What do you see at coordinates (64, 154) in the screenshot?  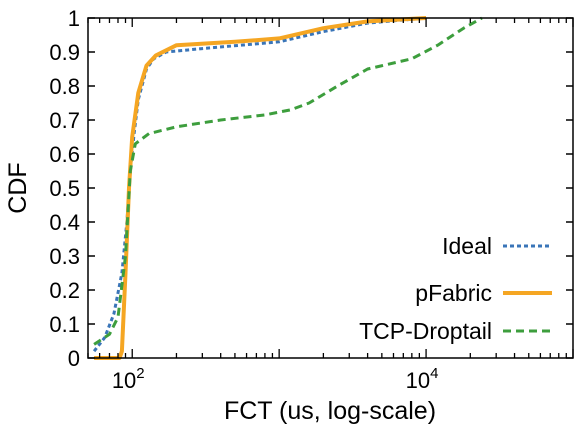 I see `y-tick-label: 0.6` at bounding box center [64, 154].